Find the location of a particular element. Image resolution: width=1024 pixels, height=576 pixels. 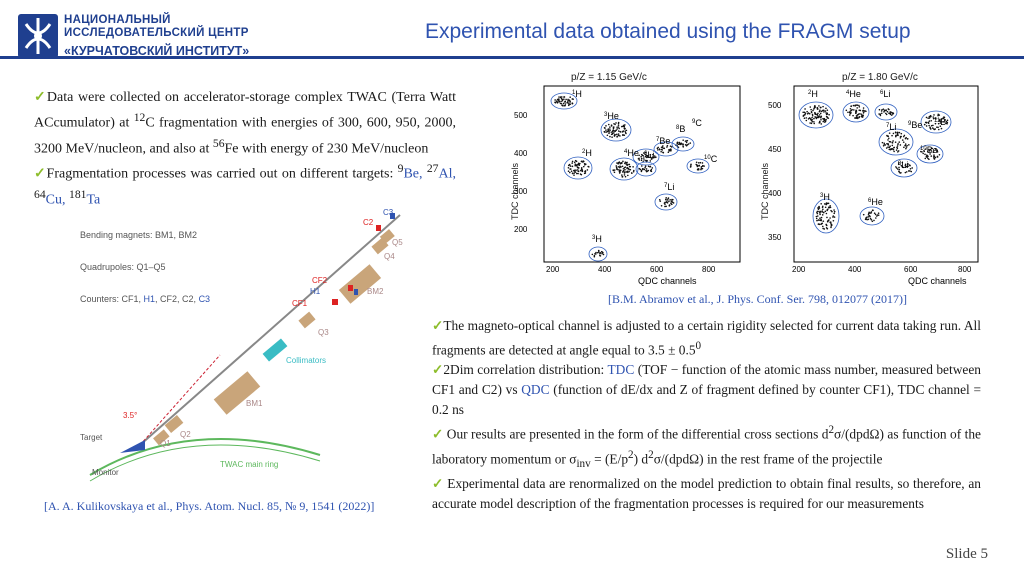

label-q4: Q4 is located at coordinates (389, 256).